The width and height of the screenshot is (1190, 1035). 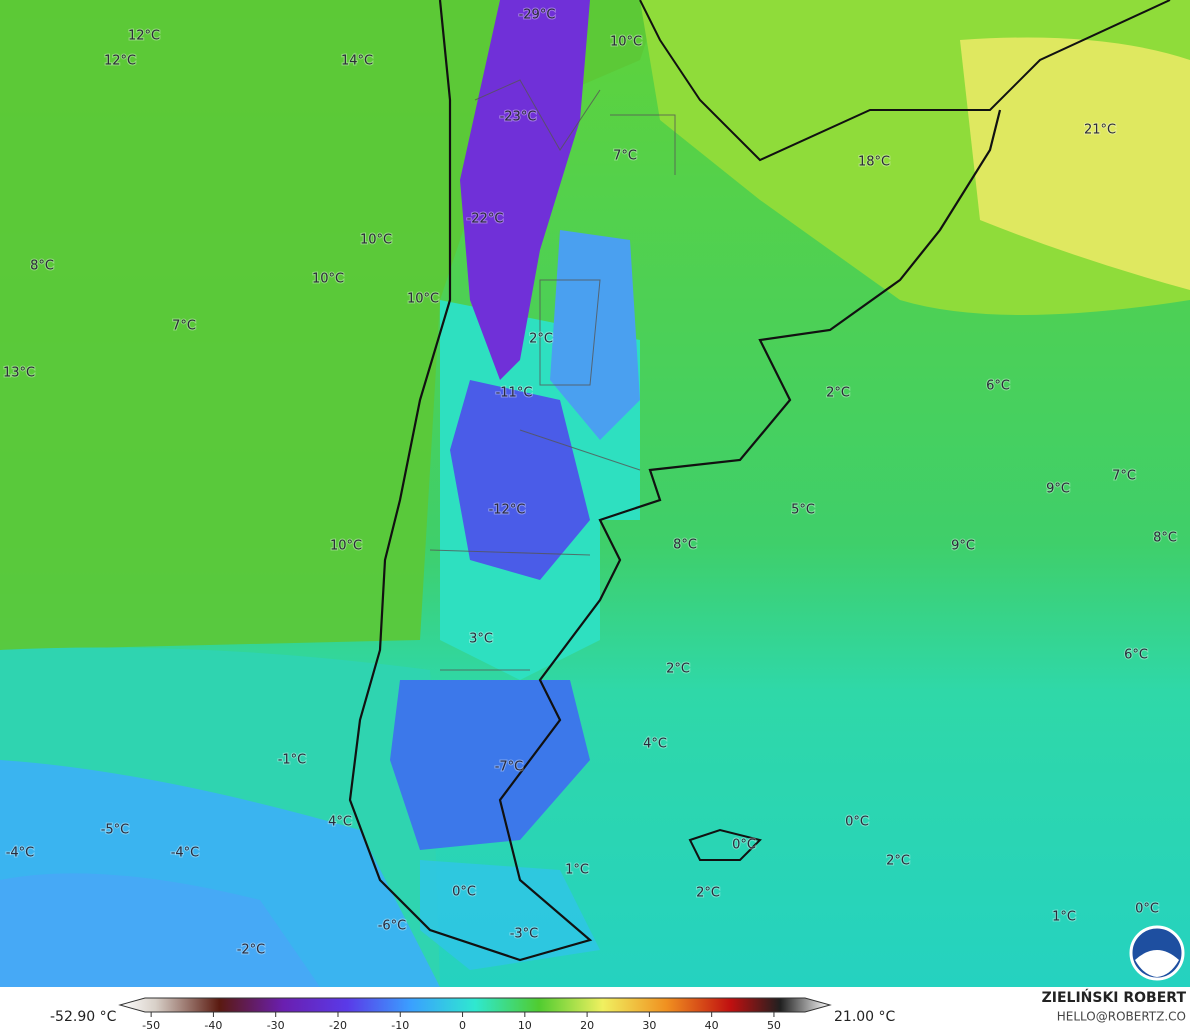 I want to click on temperature-label: -7°C, so click(x=509, y=767).